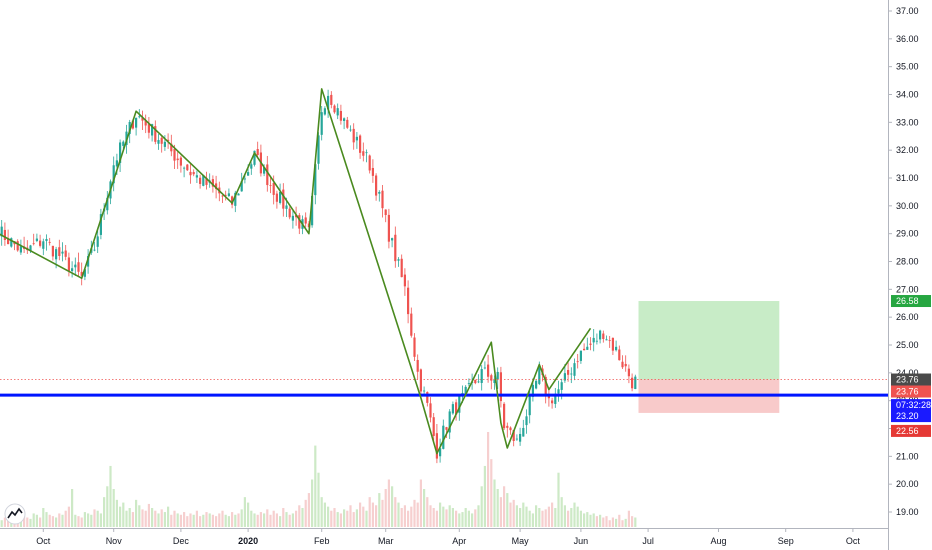 This screenshot has height=550, width=932. Describe the element at coordinates (248, 541) in the screenshot. I see `time-tick-label: 2020` at that location.